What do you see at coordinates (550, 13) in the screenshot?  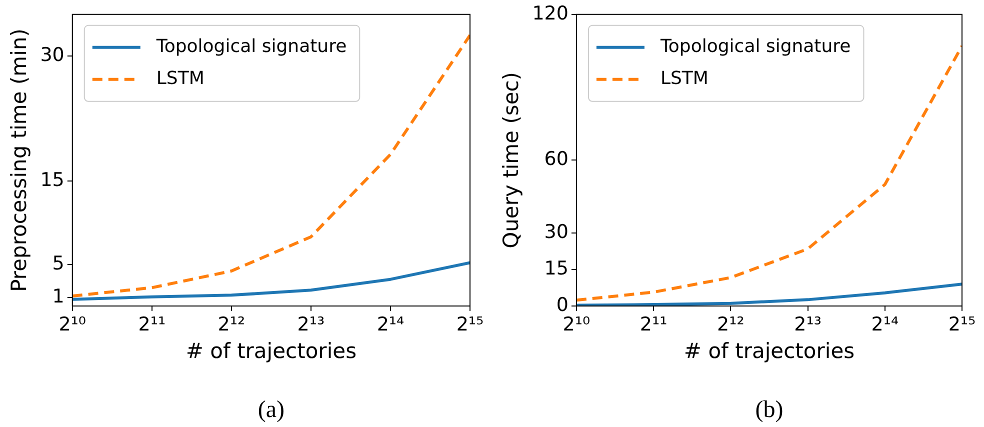 I see `y-tick-label: 120` at bounding box center [550, 13].